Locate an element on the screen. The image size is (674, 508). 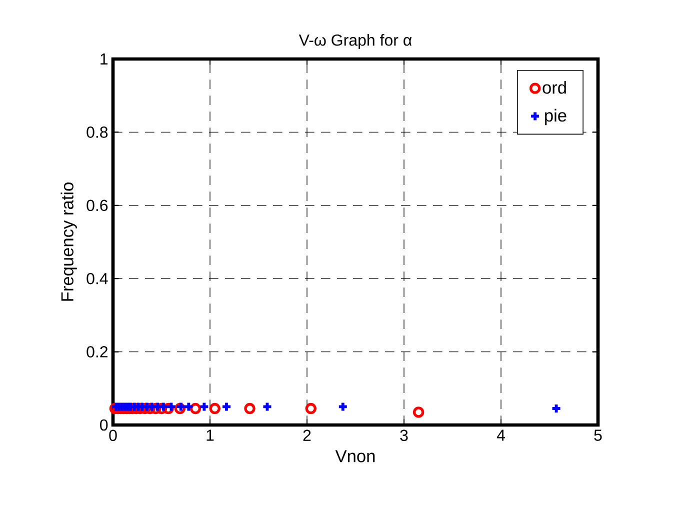
x-tick-label: 4 is located at coordinates (500, 435).